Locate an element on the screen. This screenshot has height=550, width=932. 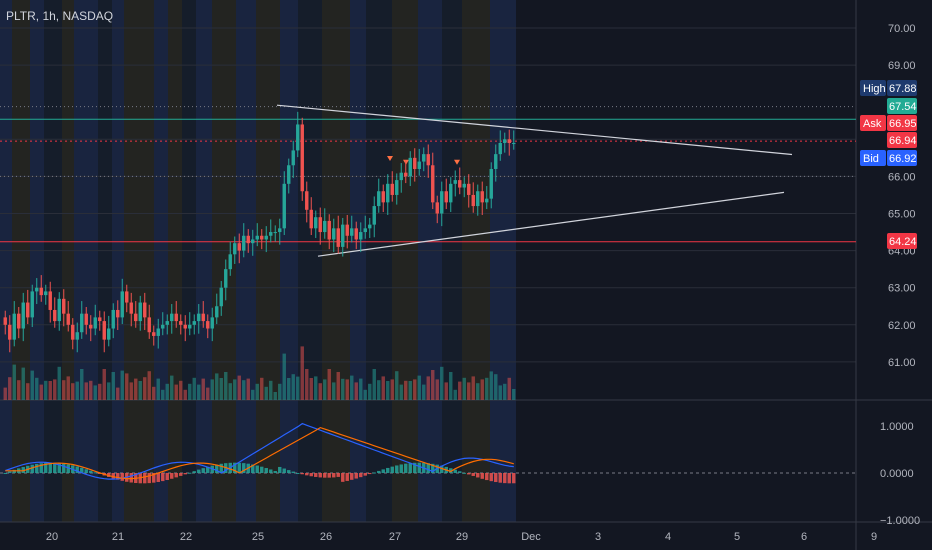
time-axis: 20 21 22 25 26 27 29 Dec 3 4 5 6 9 is located at coordinates (461, 537).